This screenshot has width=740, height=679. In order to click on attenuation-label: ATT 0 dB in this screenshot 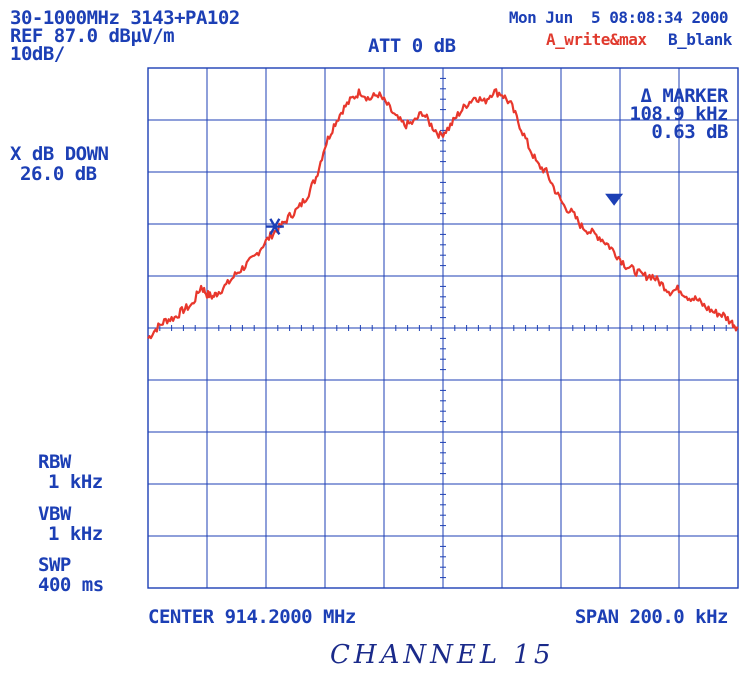, I will do `click(412, 46)`.